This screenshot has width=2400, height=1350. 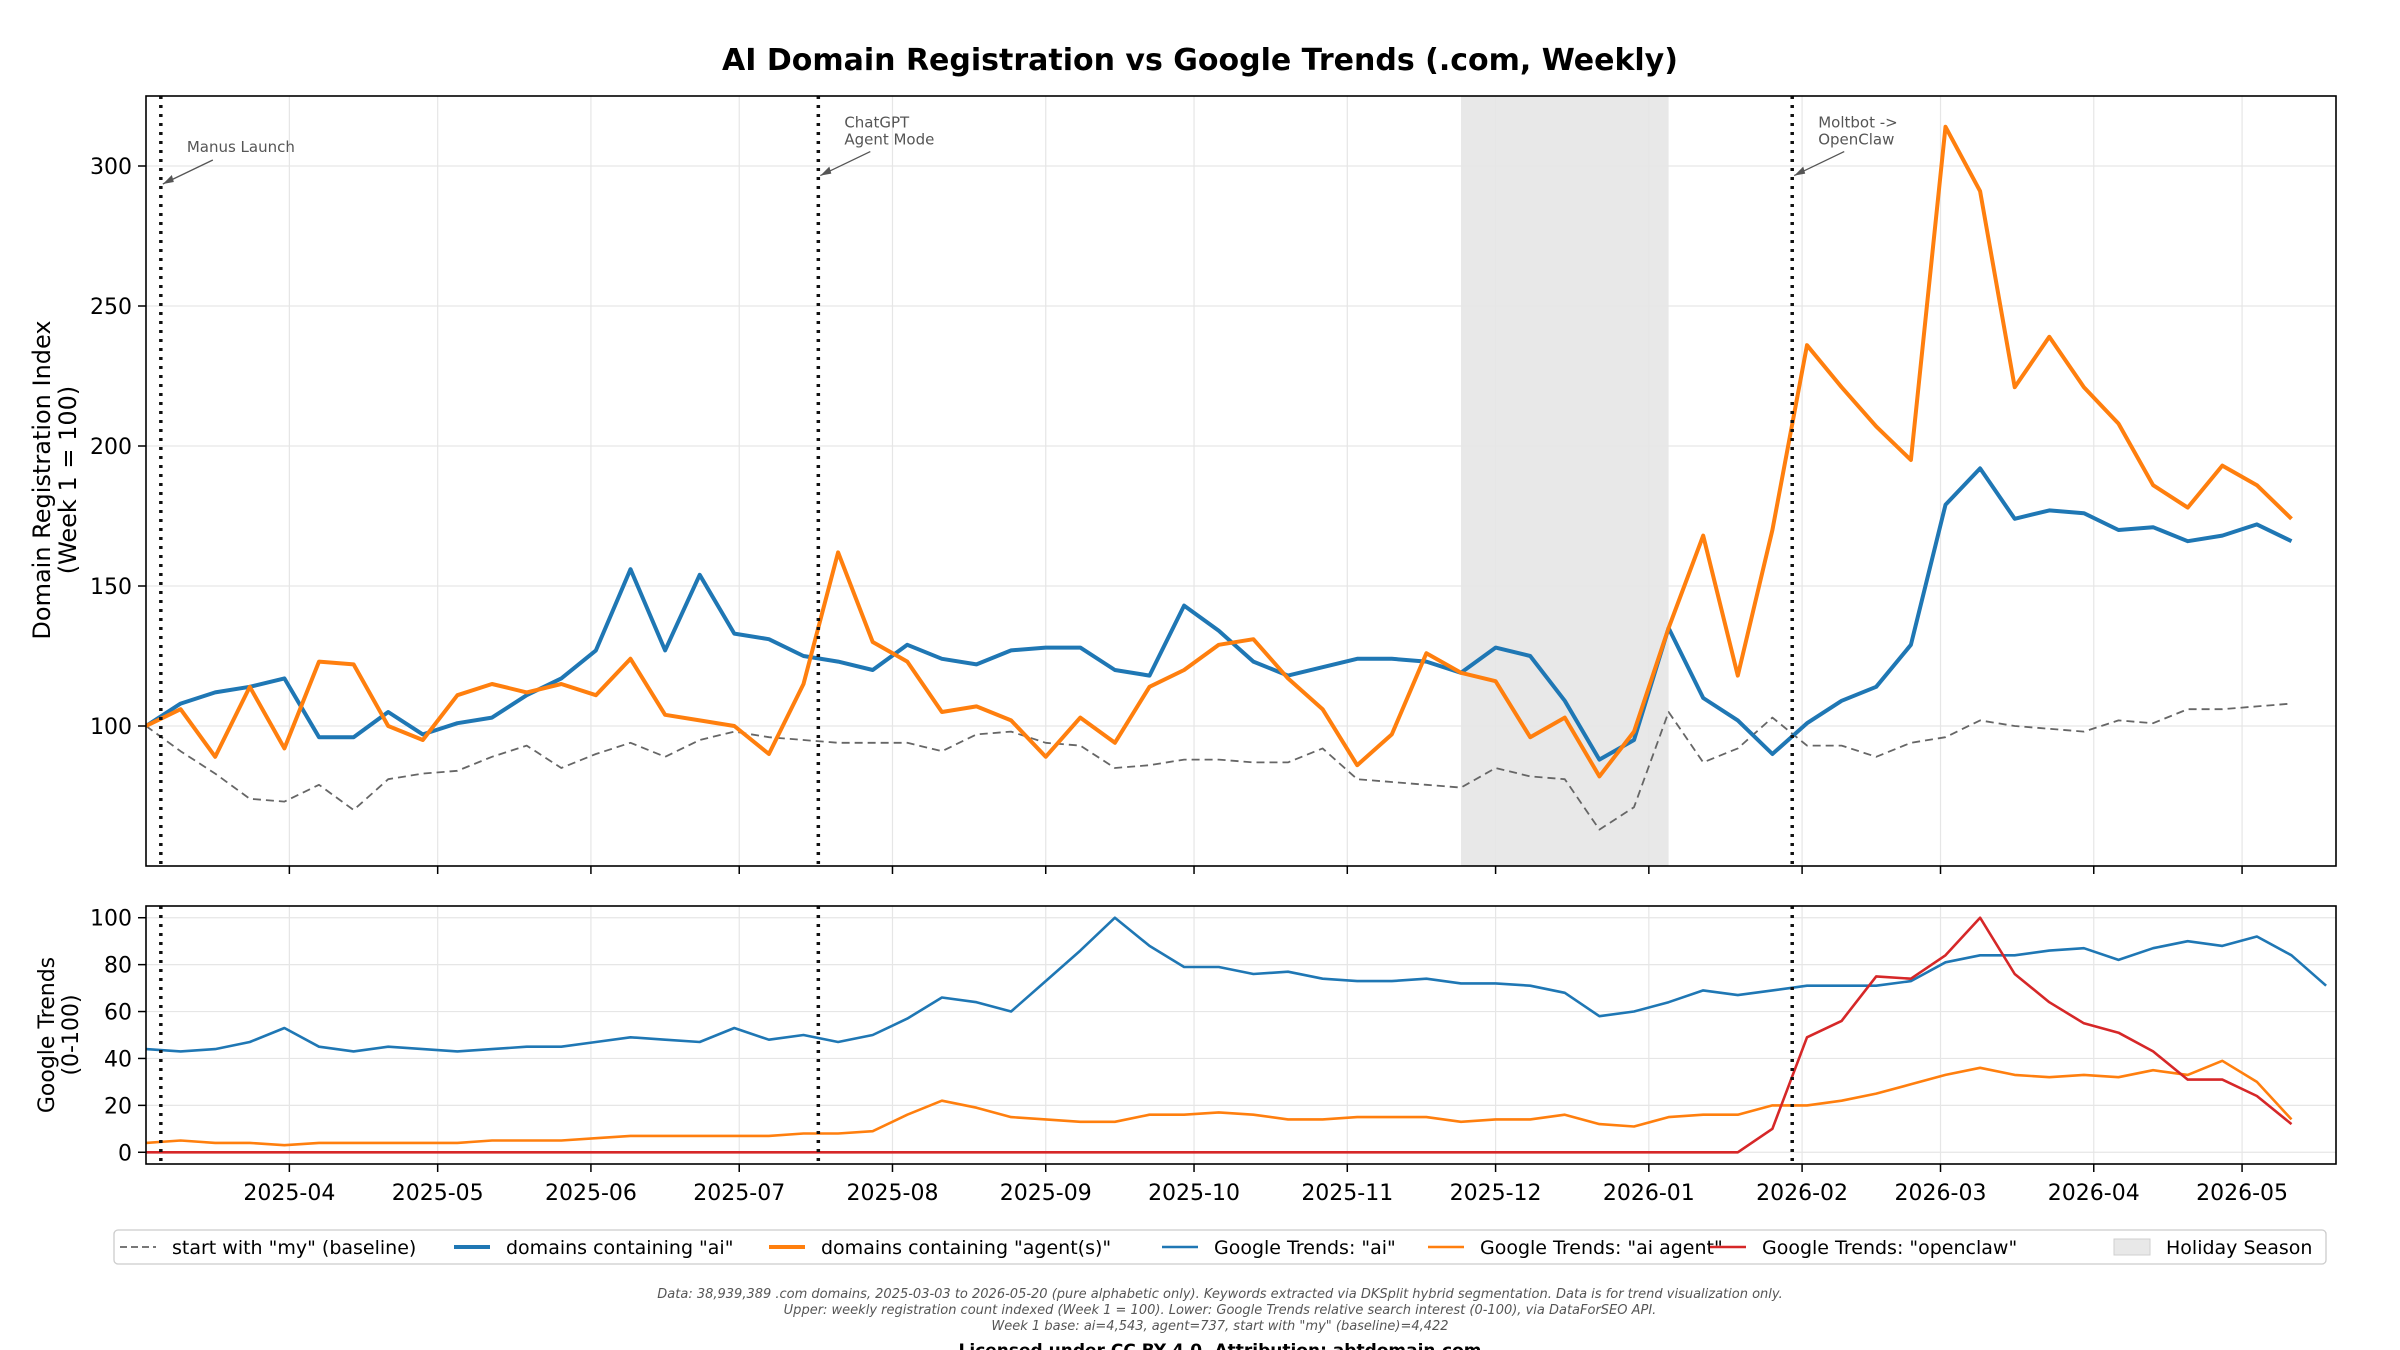 What do you see at coordinates (1941, 1193) in the screenshot?
I see `x-tick-label: 2026-03` at bounding box center [1941, 1193].